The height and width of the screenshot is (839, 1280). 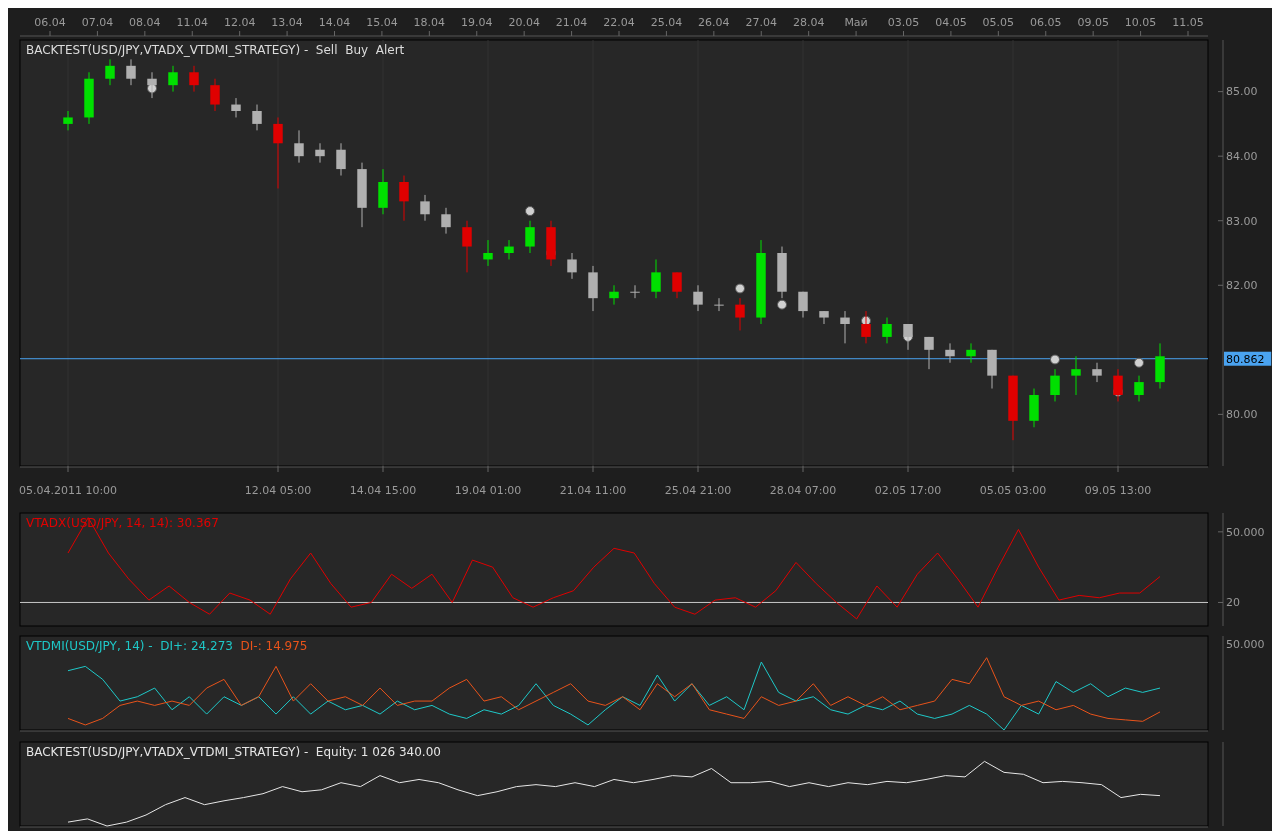 I want to click on text: 06.04, so click(x=50, y=22).